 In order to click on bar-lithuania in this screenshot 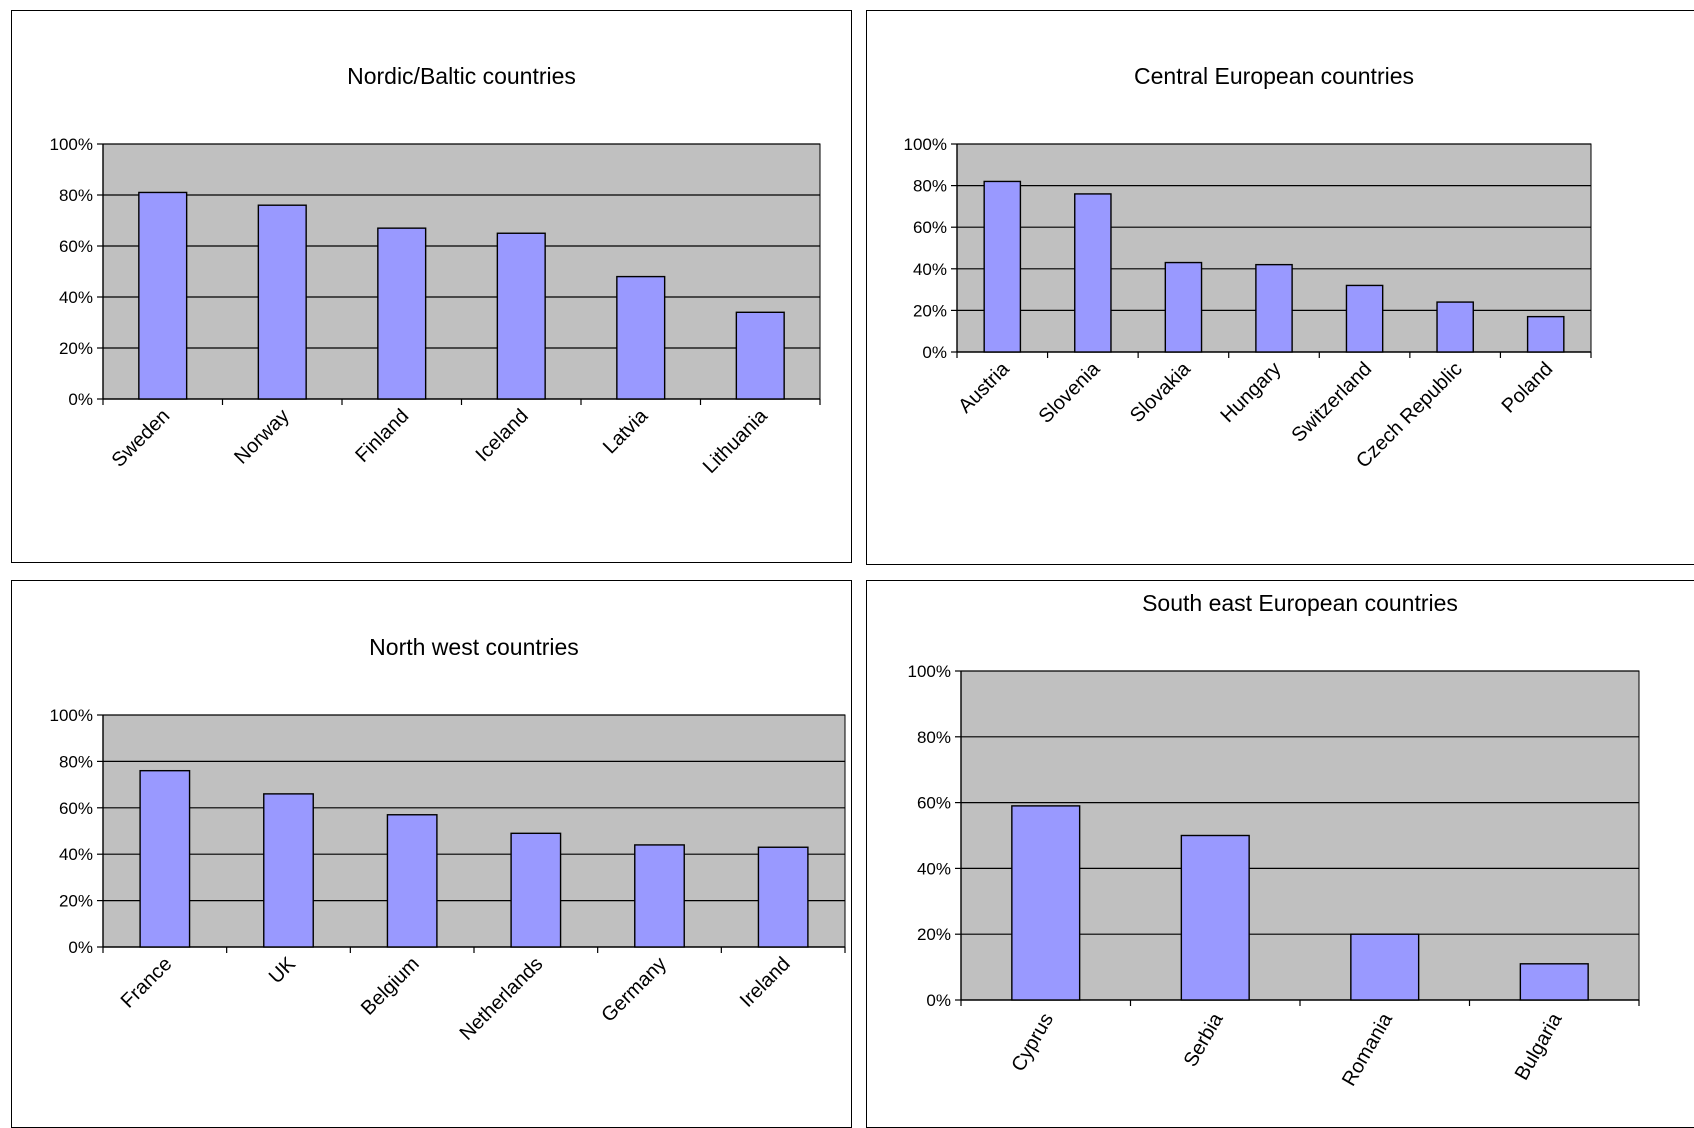, I will do `click(760, 355)`.